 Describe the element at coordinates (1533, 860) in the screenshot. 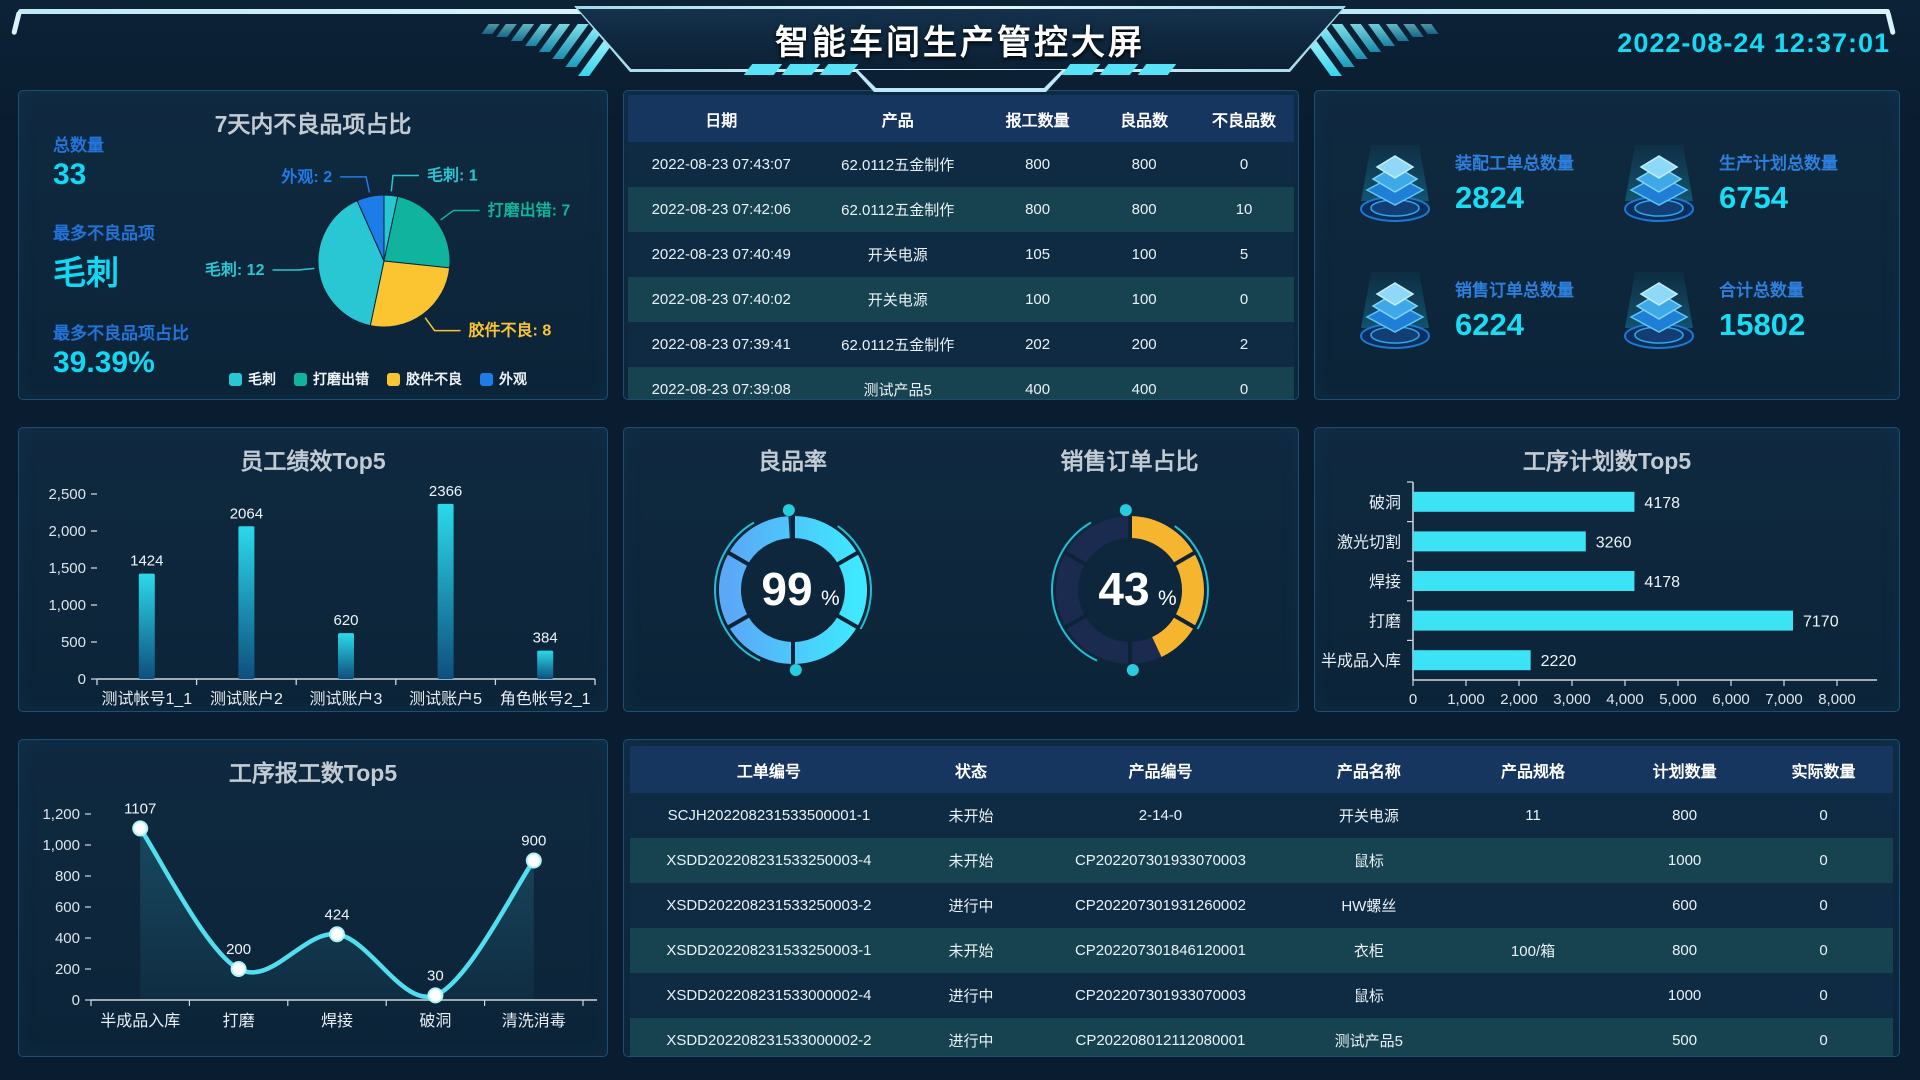

I see `table-cell` at that location.